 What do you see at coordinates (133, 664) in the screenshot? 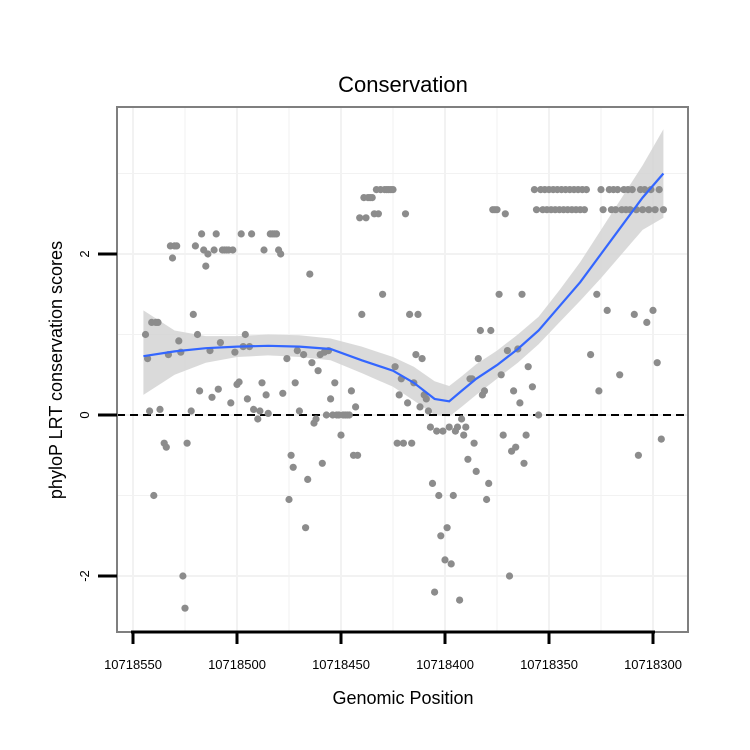
I see `x-tick-label: 10718550` at bounding box center [133, 664].